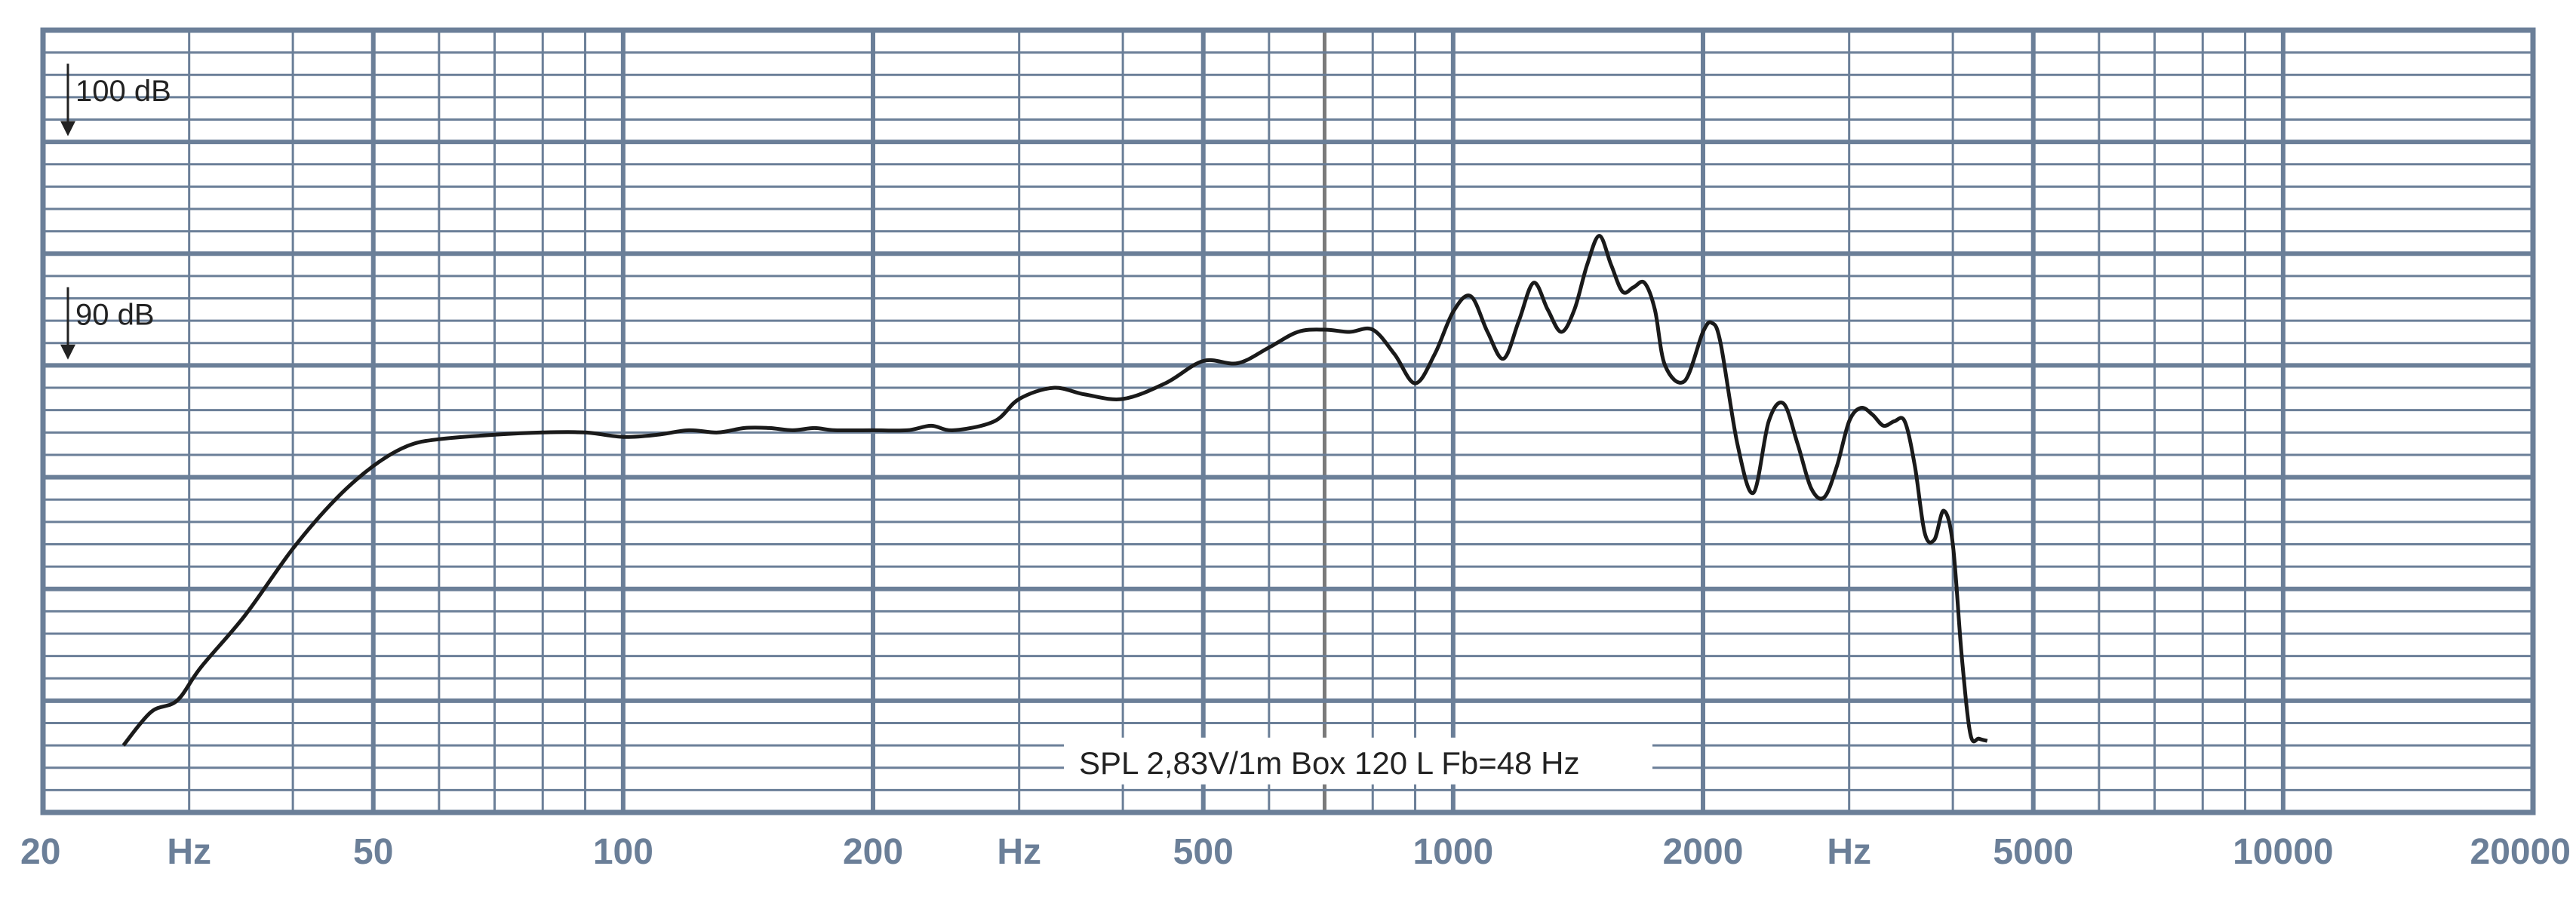  I want to click on x-tick-label: 20, so click(40, 852).